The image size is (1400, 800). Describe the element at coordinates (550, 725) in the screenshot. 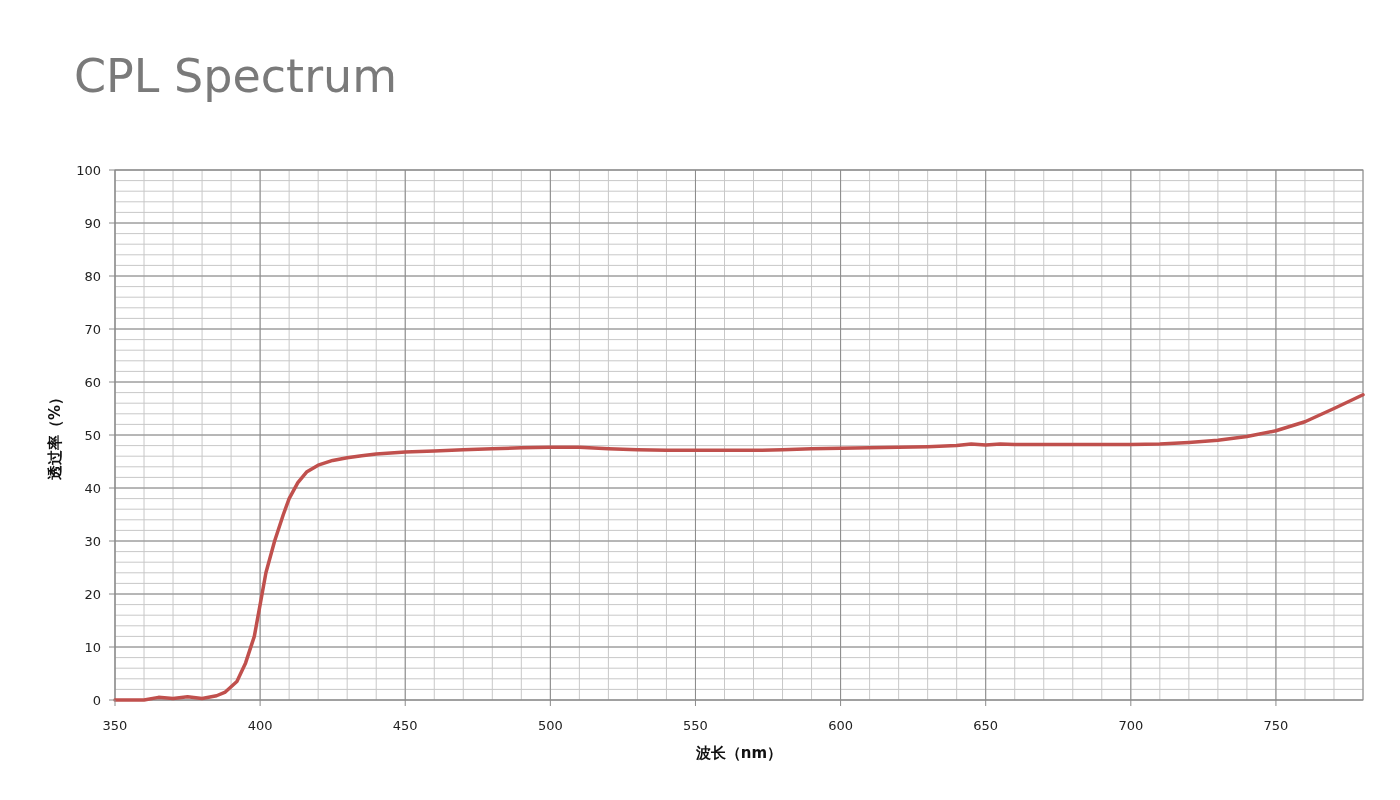

I see `x-tick-label: 500` at that location.